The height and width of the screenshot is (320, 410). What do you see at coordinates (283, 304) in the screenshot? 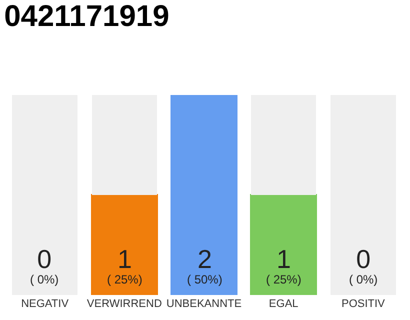
I see `x-tick-label: EGAL` at bounding box center [283, 304].